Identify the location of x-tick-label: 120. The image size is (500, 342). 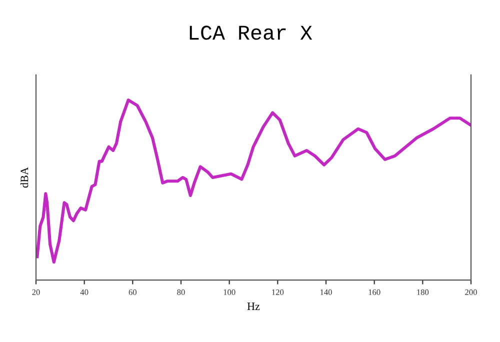
(278, 292).